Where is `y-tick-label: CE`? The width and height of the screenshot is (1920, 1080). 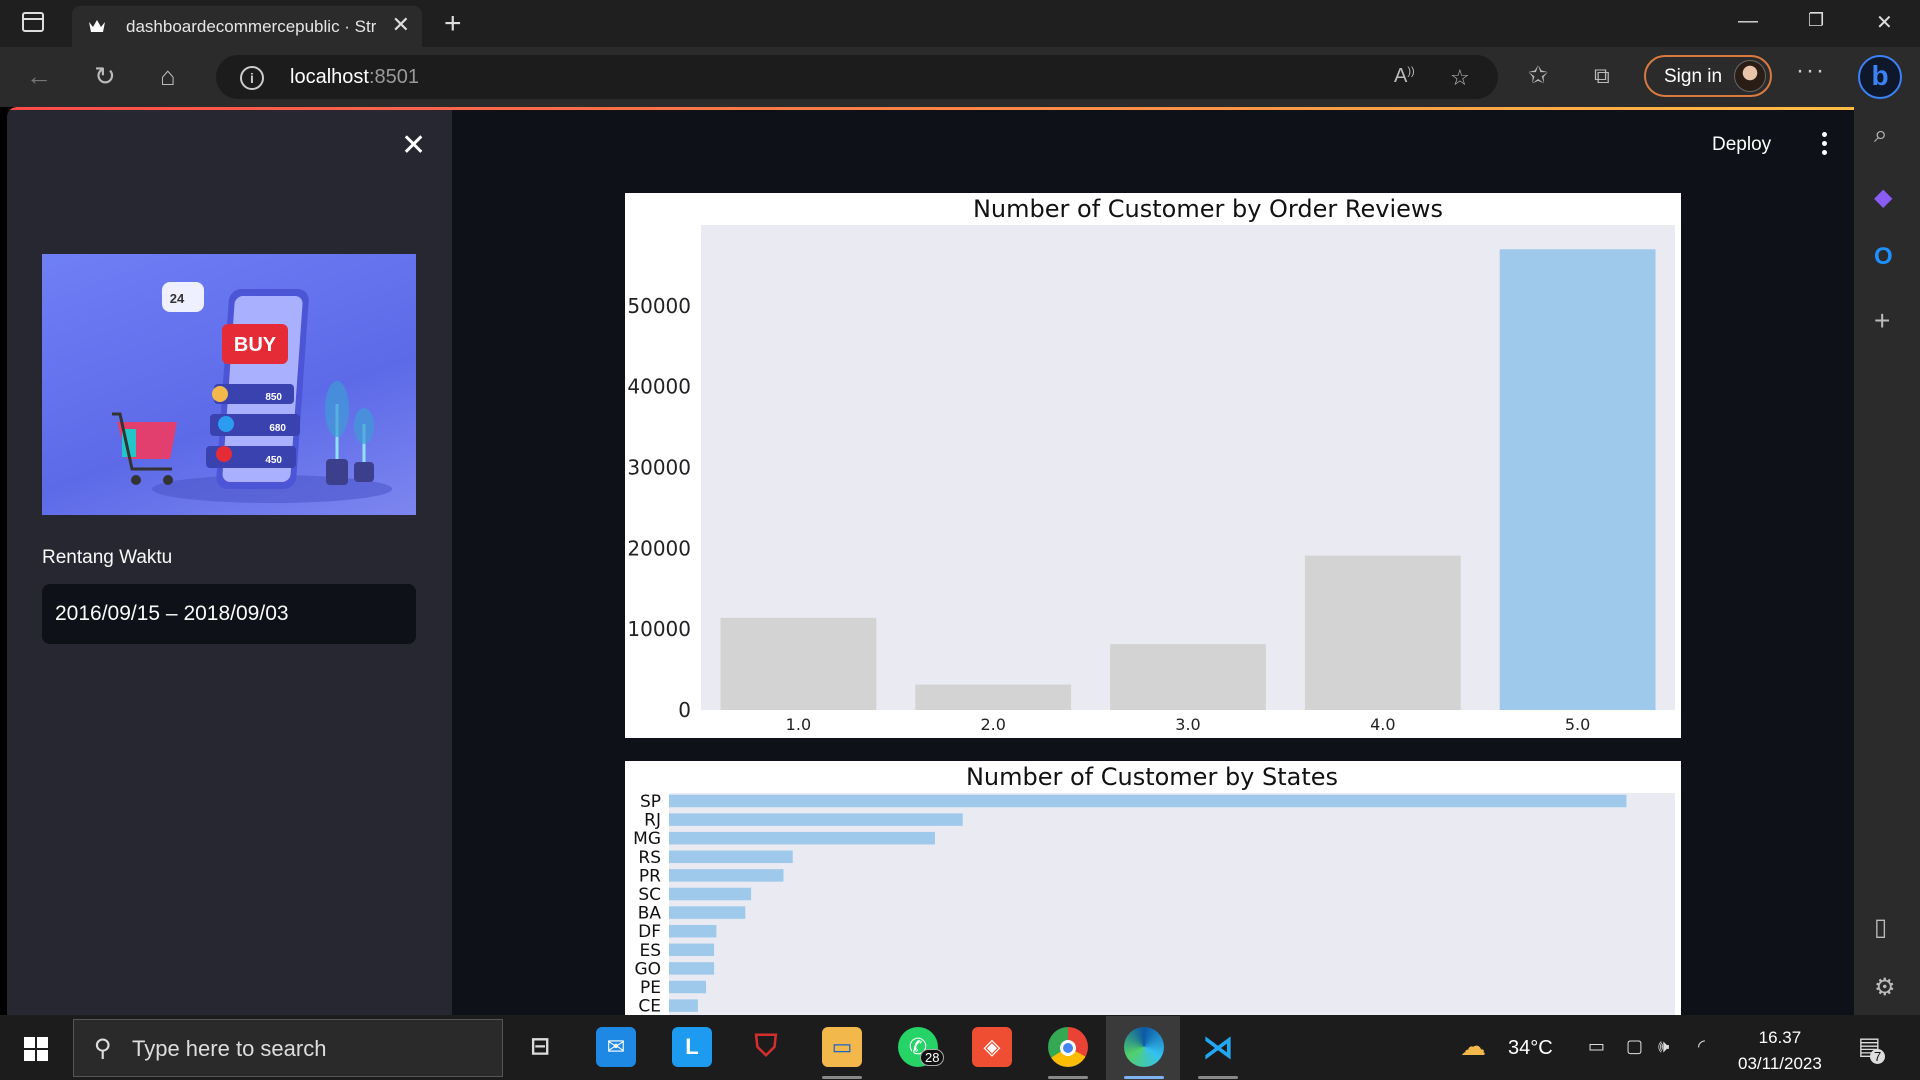
y-tick-label: CE is located at coordinates (649, 1006).